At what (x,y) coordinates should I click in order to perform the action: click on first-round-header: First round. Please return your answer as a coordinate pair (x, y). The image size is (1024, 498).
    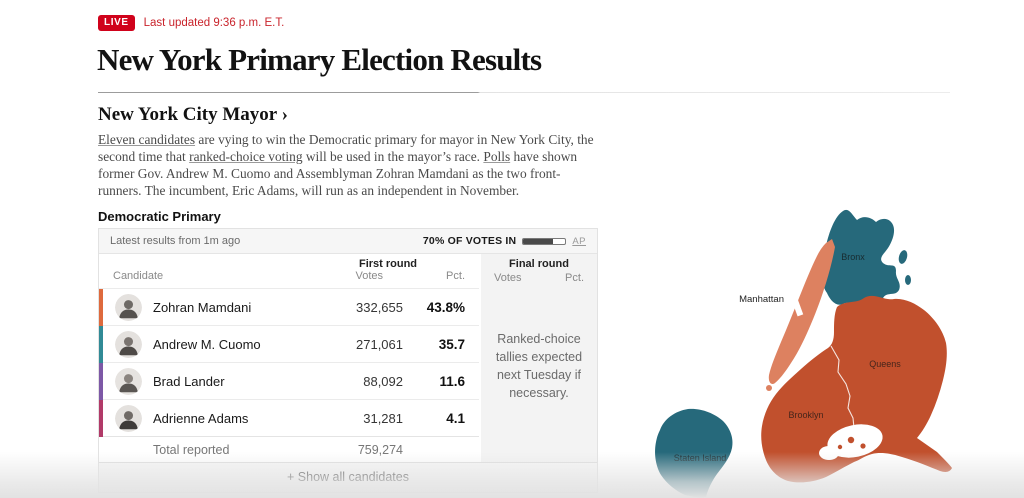
    Looking at the image, I should click on (388, 264).